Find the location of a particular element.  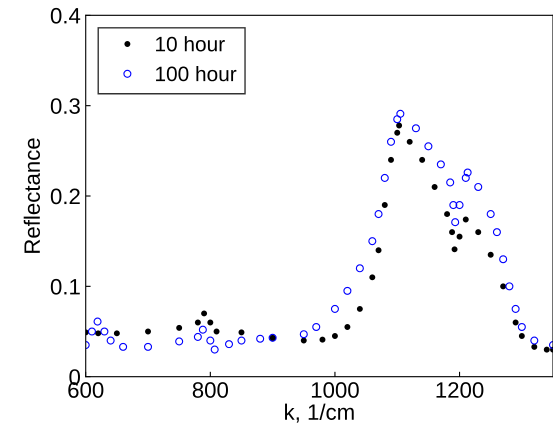

legend-label: 100 hour is located at coordinates (196, 74).